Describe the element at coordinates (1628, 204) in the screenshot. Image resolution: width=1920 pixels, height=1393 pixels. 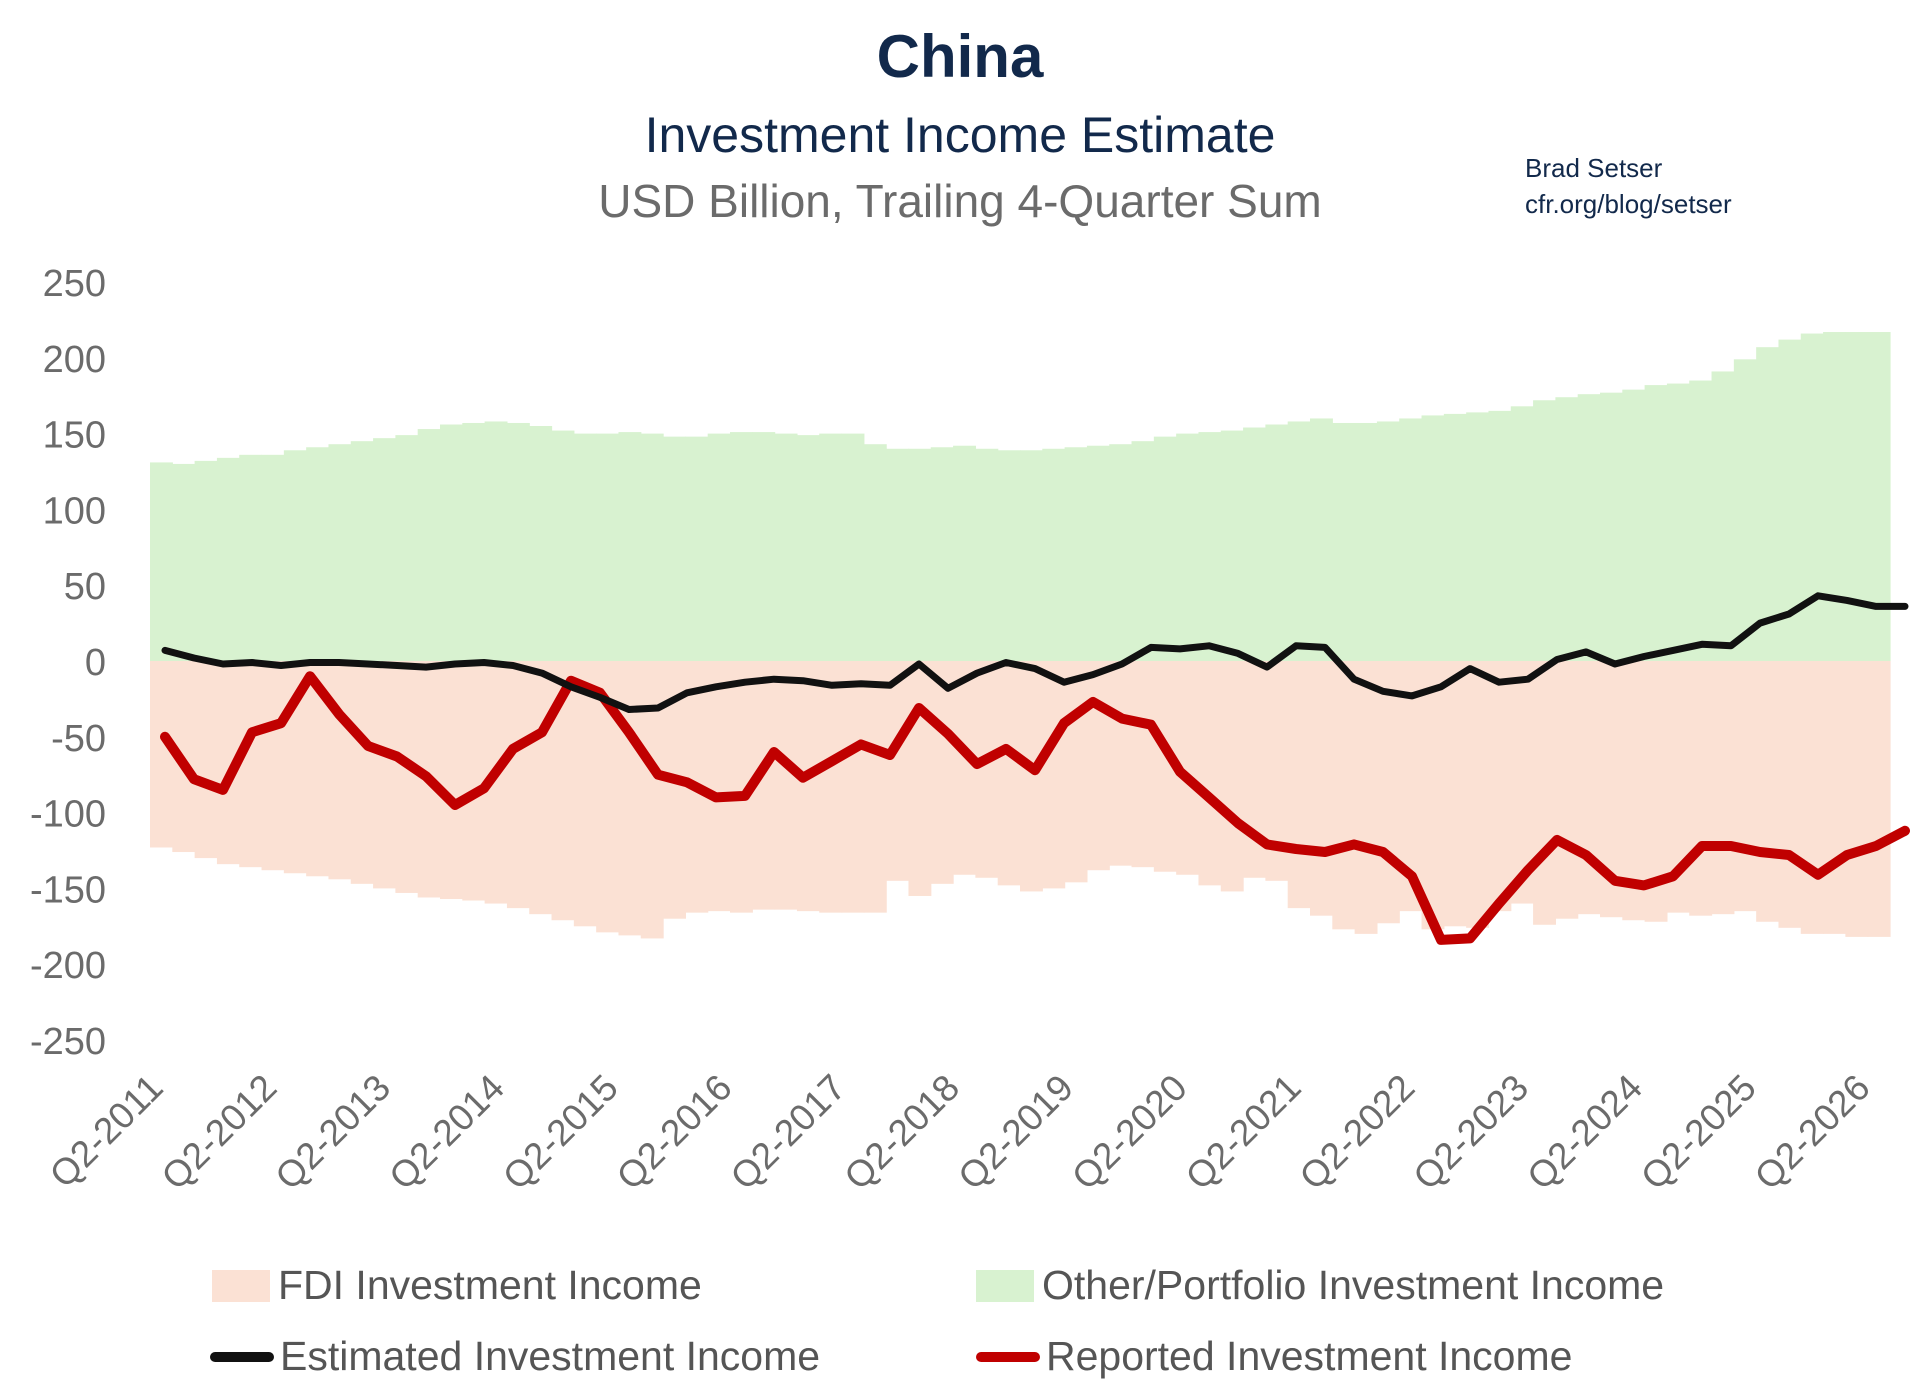
I see `source-url: cfr.org/blog/setser` at that location.